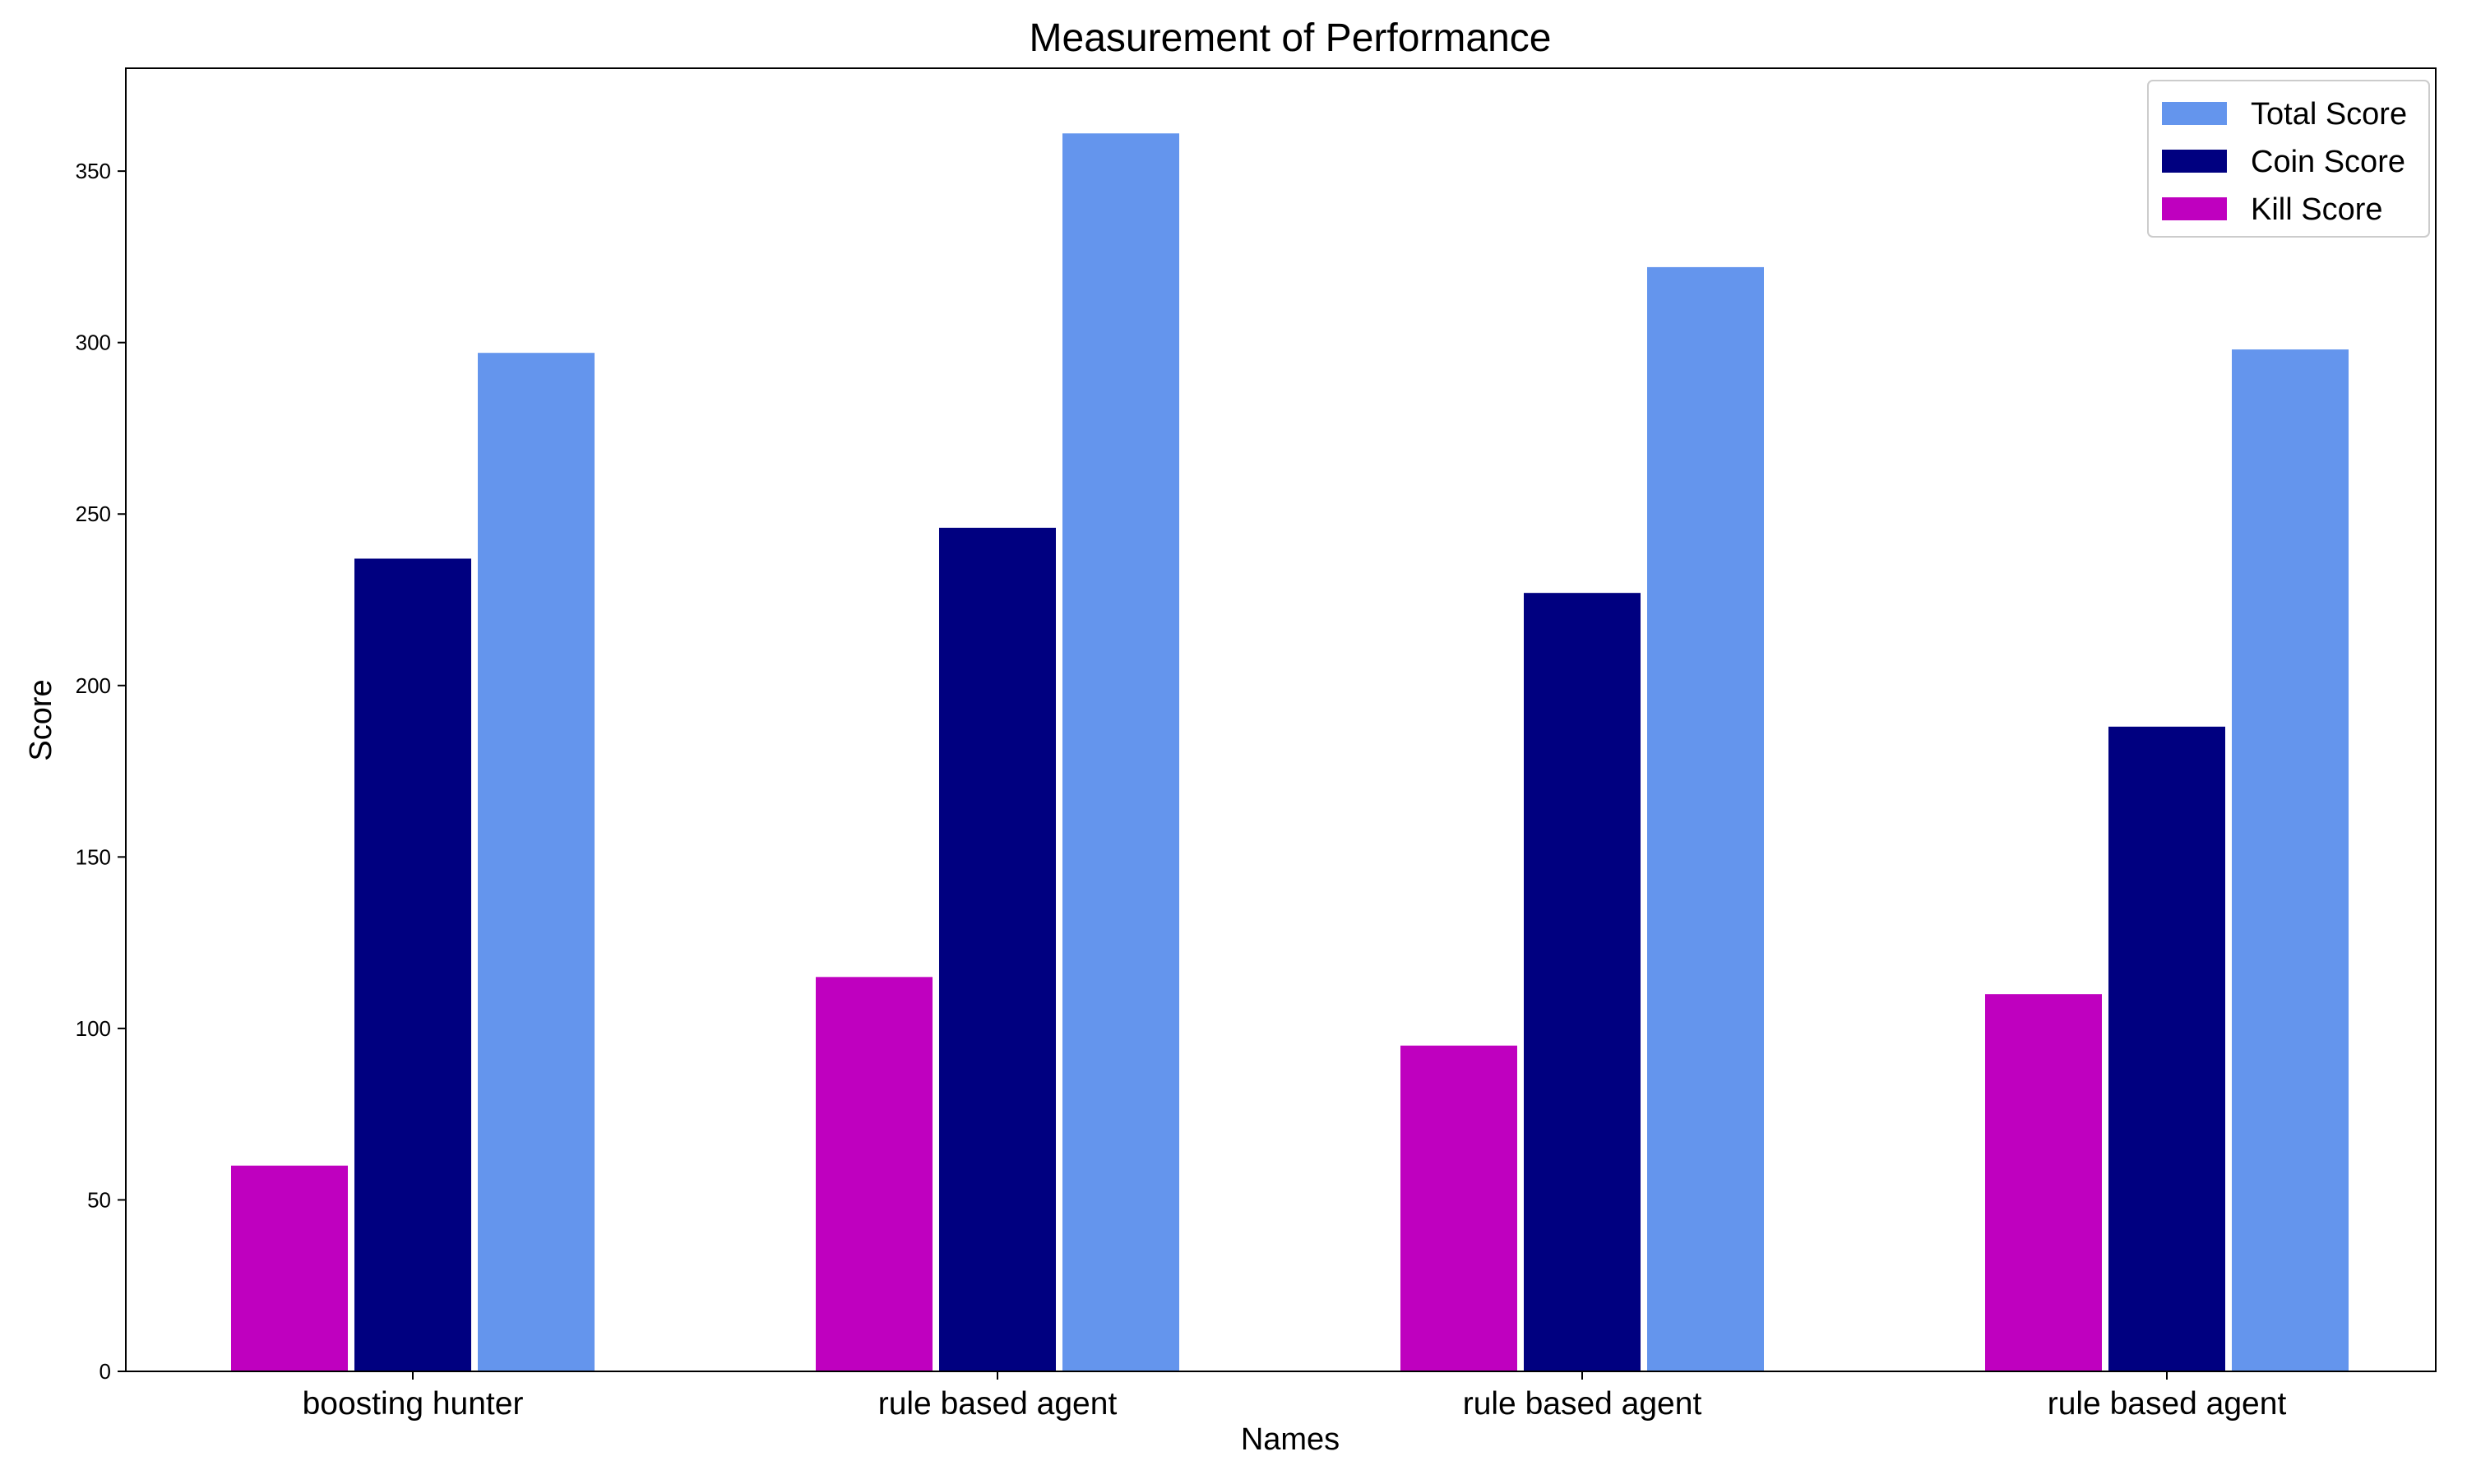 The width and height of the screenshot is (2467, 1484). What do you see at coordinates (2317, 210) in the screenshot?
I see `legend-label: Kill Score` at bounding box center [2317, 210].